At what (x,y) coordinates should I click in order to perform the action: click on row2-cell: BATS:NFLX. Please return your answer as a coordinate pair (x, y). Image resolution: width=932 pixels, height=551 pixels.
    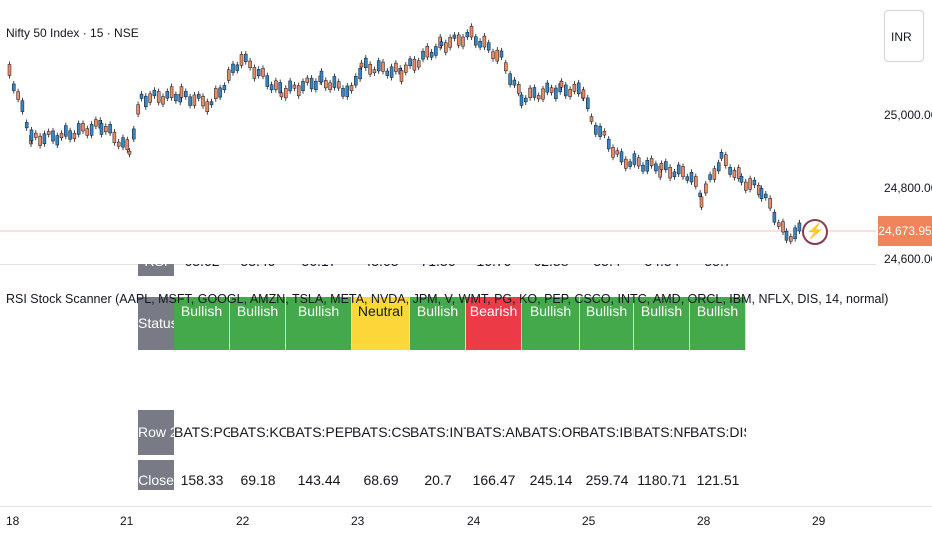
    Looking at the image, I should click on (662, 432).